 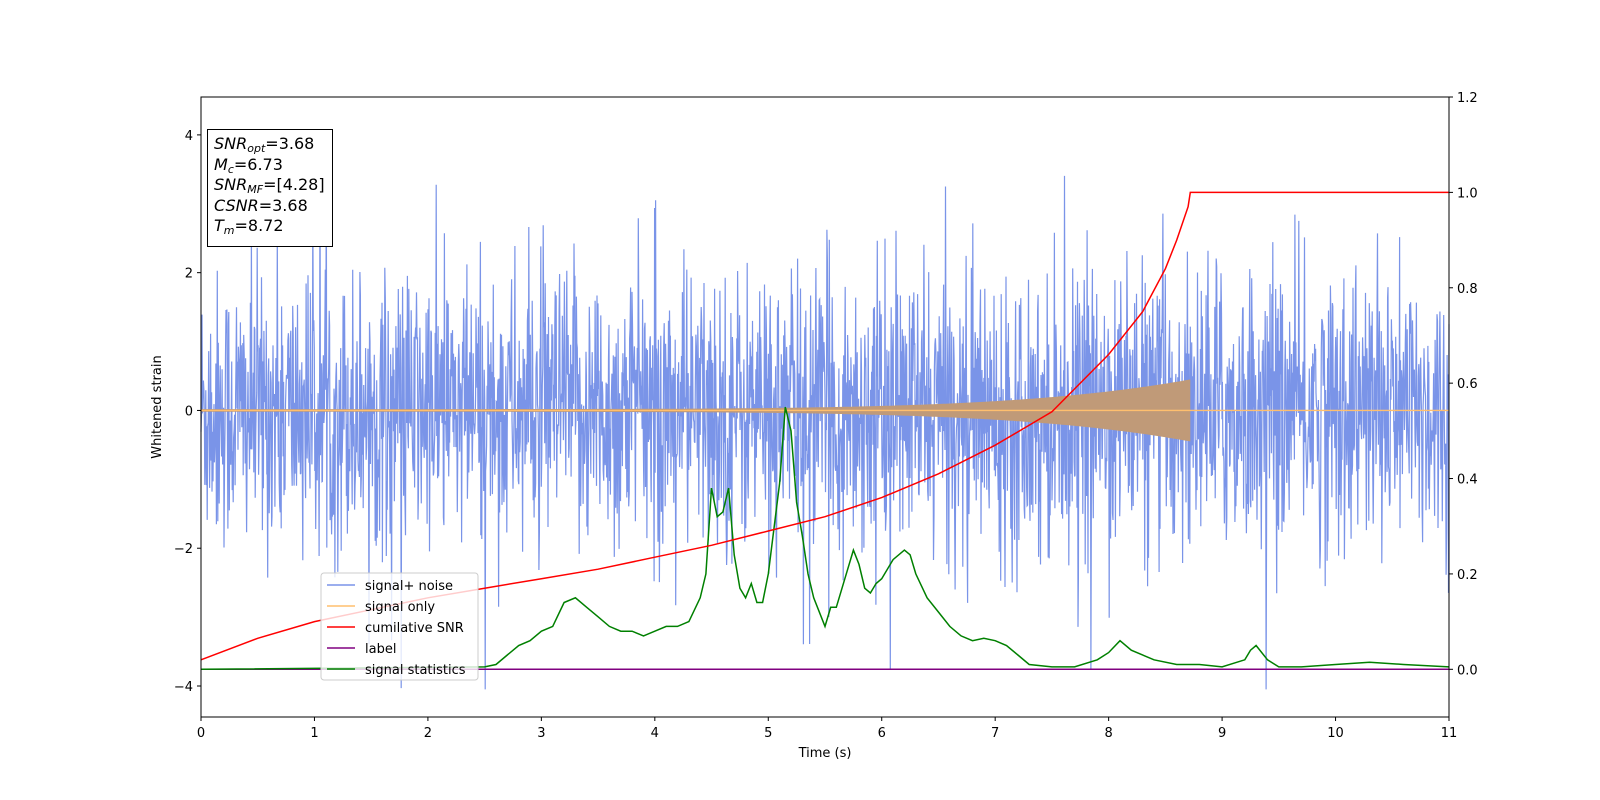 What do you see at coordinates (400, 607) in the screenshot?
I see `legend-label: signal only` at bounding box center [400, 607].